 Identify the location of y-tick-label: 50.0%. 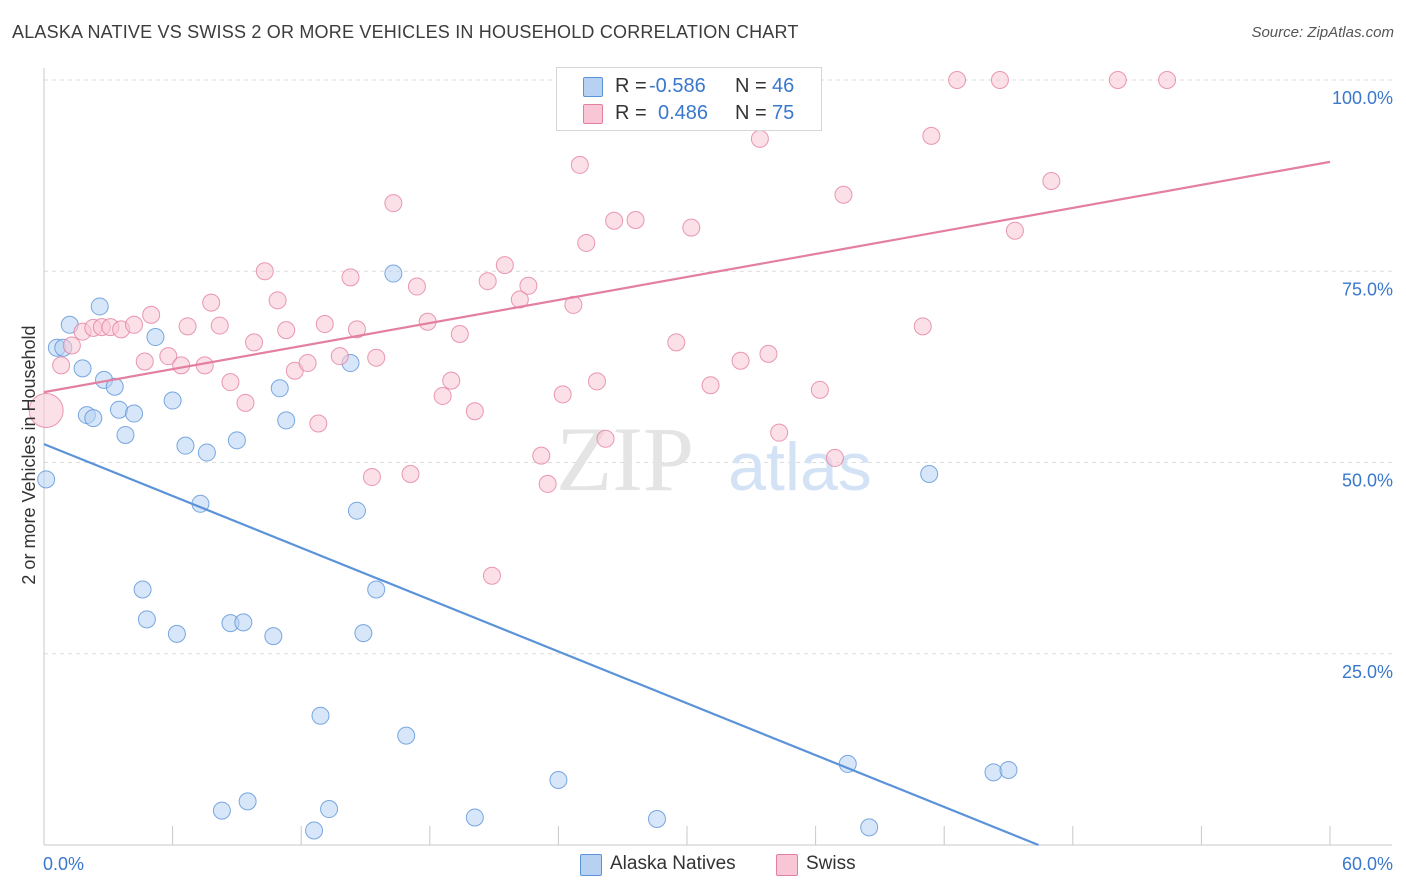
(1367, 481).